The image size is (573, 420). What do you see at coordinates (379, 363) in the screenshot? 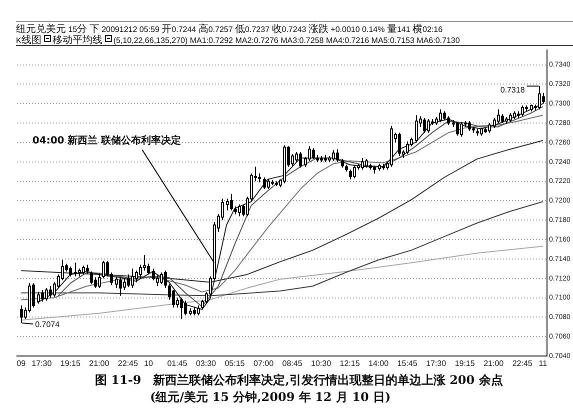
I see `x-tick-label: 14:00` at bounding box center [379, 363].